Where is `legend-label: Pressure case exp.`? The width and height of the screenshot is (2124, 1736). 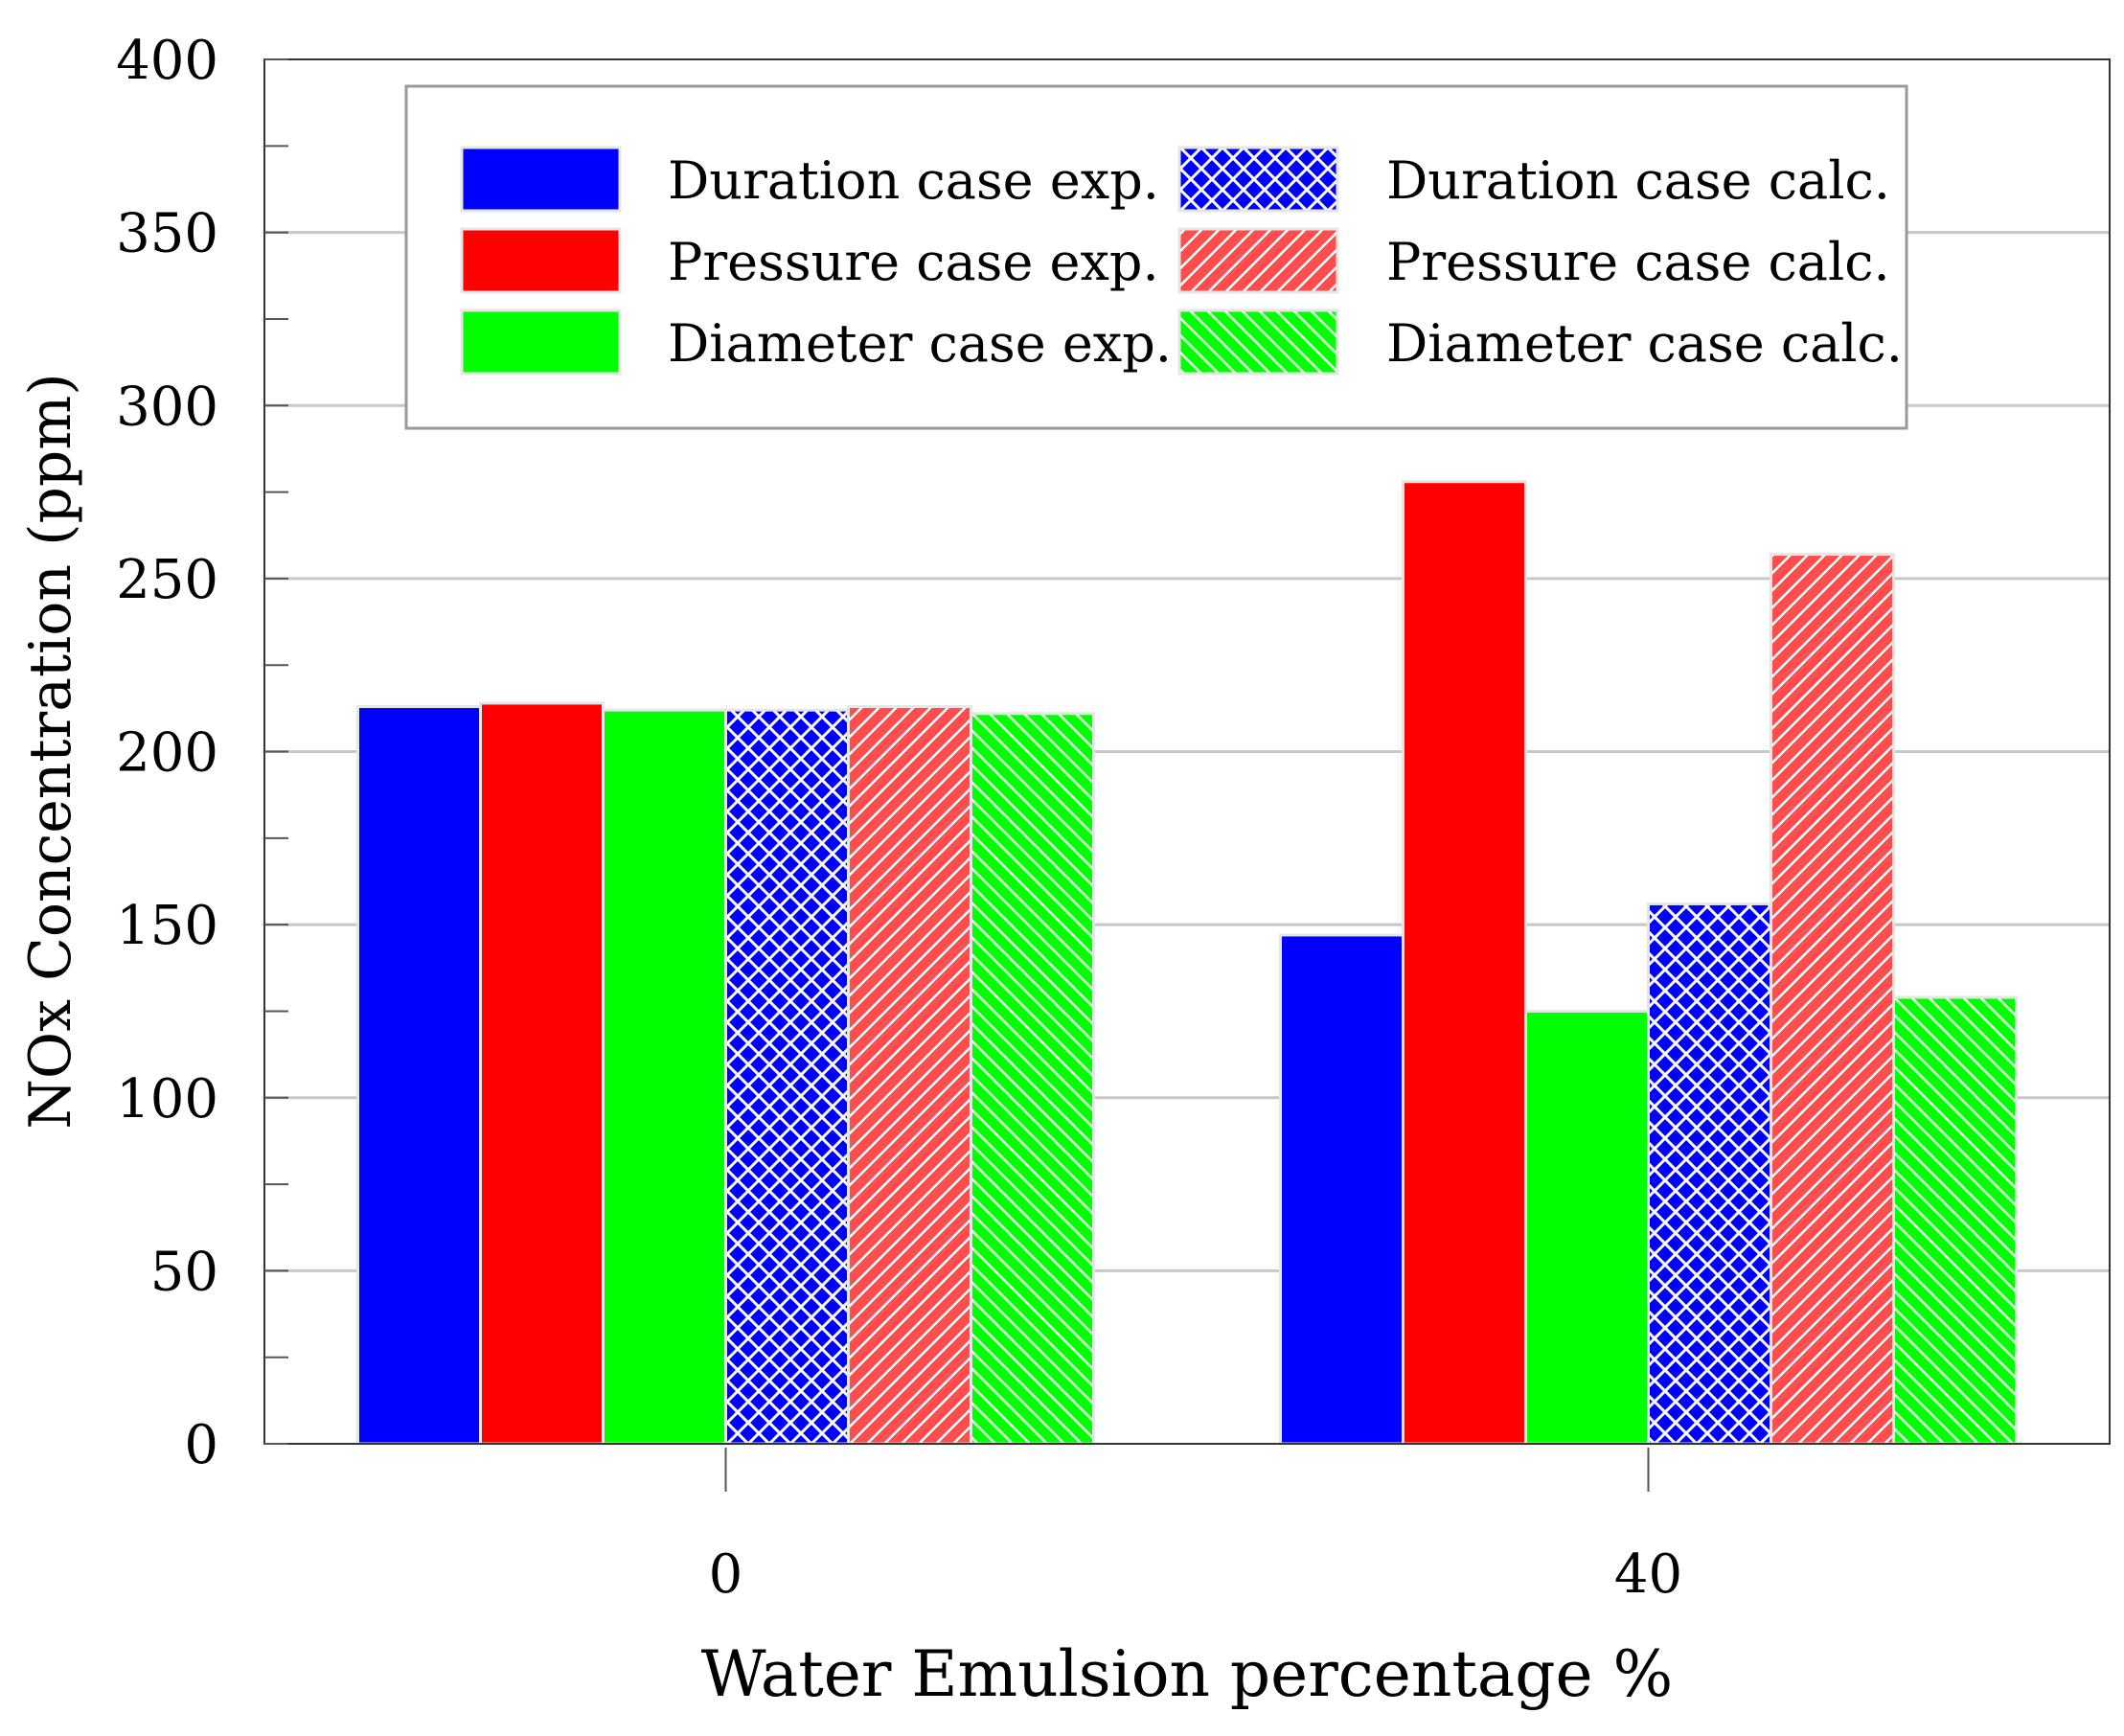
legend-label: Pressure case exp. is located at coordinates (913, 262).